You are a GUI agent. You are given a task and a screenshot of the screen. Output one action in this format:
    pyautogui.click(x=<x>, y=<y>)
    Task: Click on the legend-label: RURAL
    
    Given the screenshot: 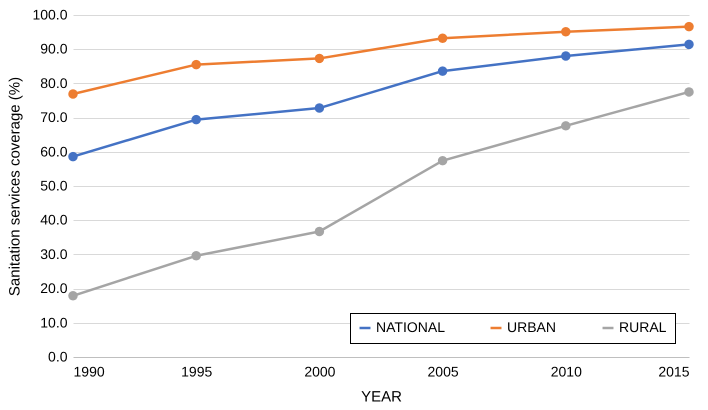 What is the action you would take?
    pyautogui.click(x=643, y=327)
    